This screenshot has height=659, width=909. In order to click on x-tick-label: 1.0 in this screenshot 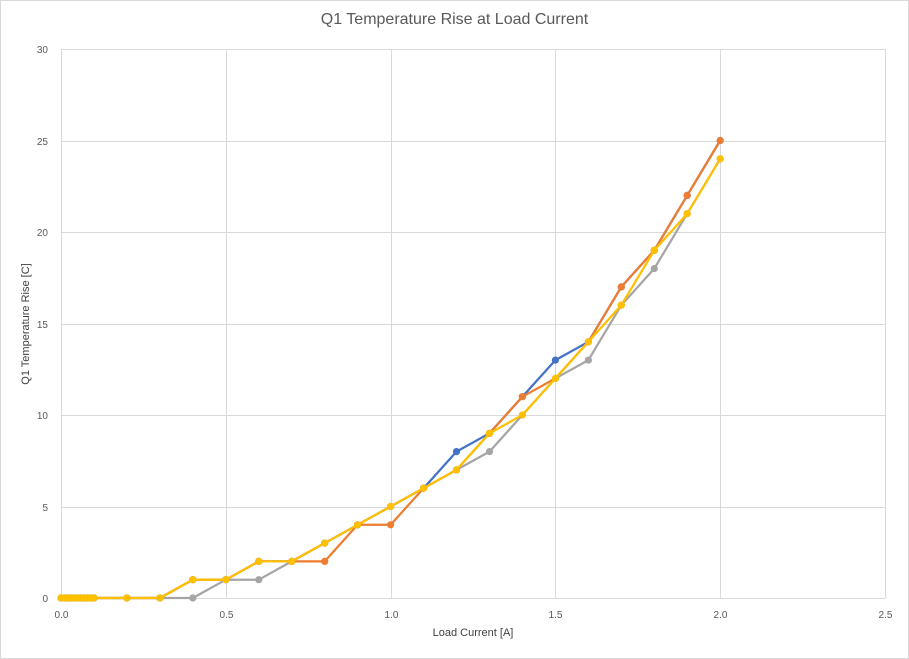, I will do `click(392, 615)`.